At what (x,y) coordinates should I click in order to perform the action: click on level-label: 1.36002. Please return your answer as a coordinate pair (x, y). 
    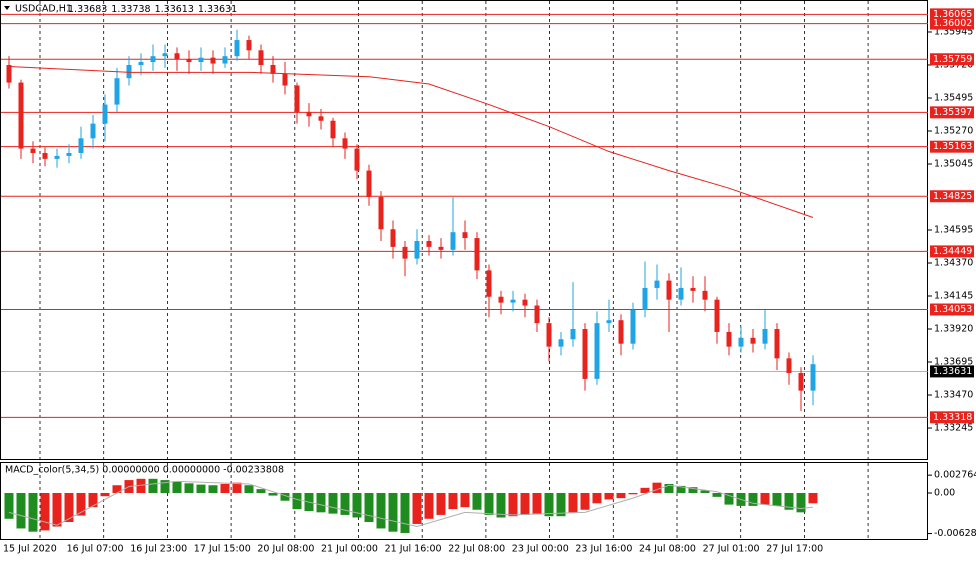
    Looking at the image, I should click on (952, 23).